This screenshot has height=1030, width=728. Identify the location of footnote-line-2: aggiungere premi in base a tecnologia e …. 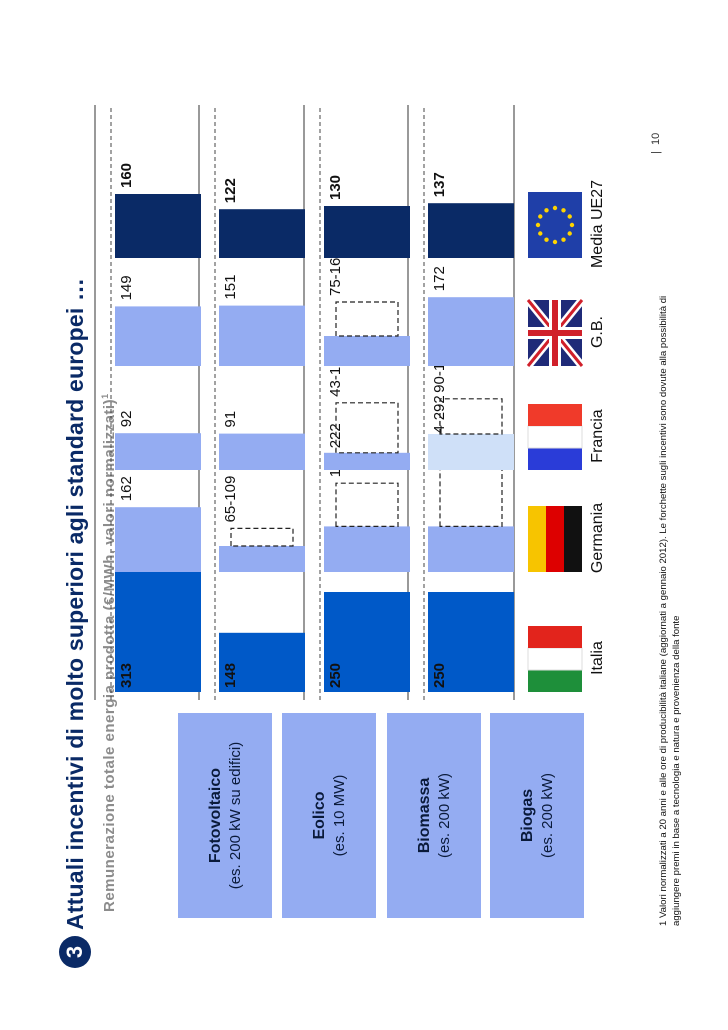
(676, 770).